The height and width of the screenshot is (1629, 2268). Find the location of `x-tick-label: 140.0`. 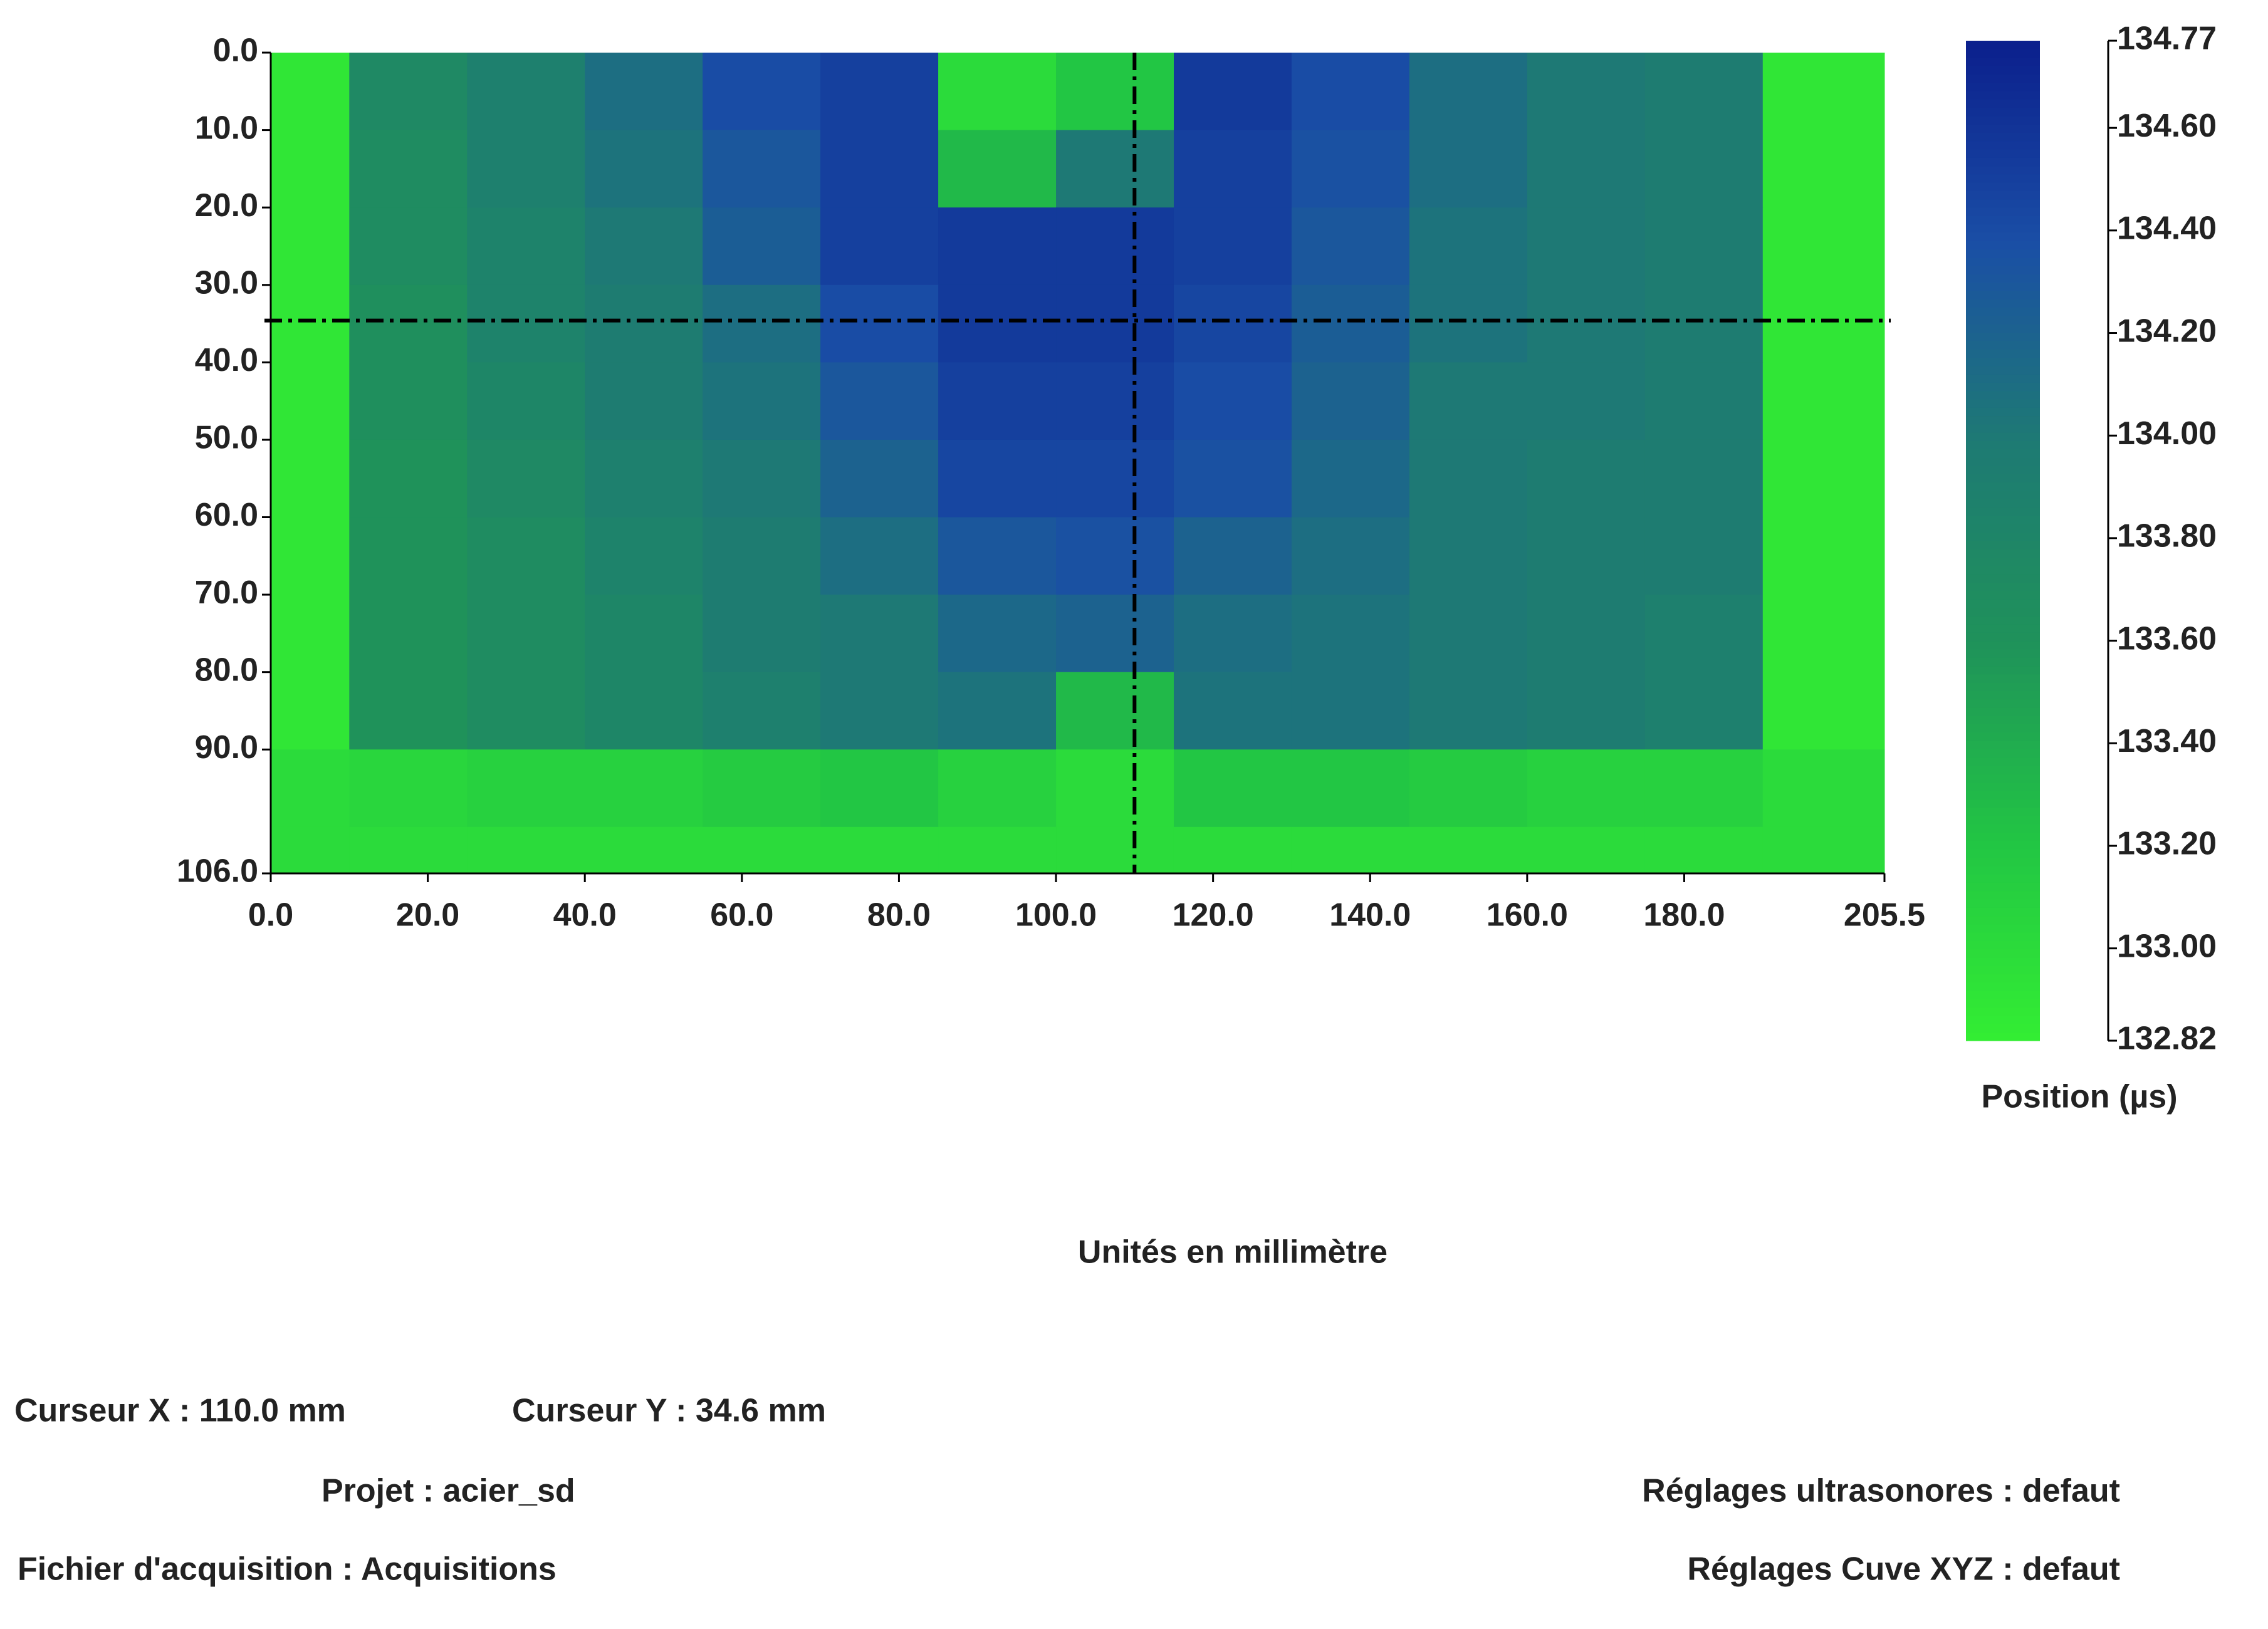

x-tick-label: 140.0 is located at coordinates (1370, 915).